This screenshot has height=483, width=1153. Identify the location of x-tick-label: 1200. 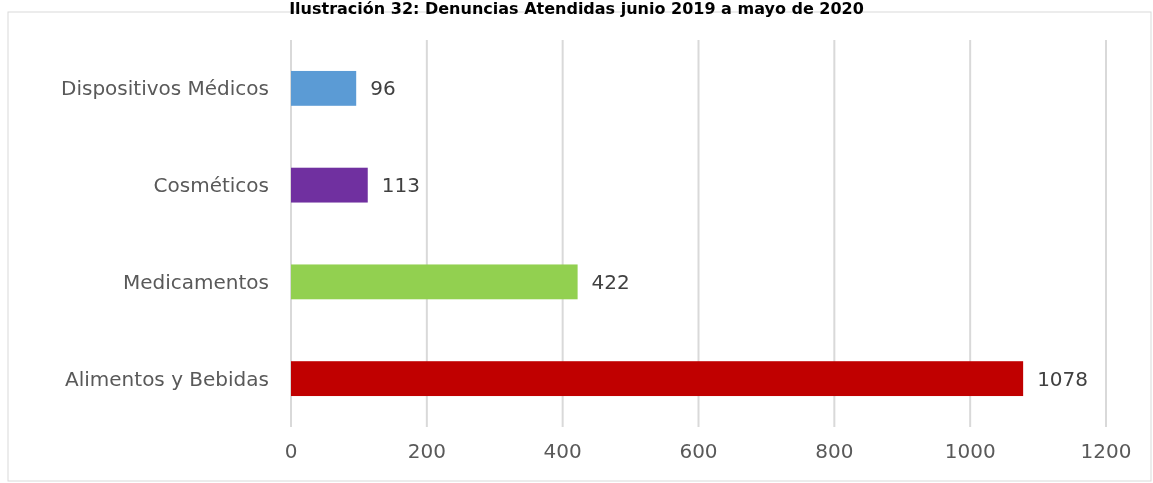
(1106, 451).